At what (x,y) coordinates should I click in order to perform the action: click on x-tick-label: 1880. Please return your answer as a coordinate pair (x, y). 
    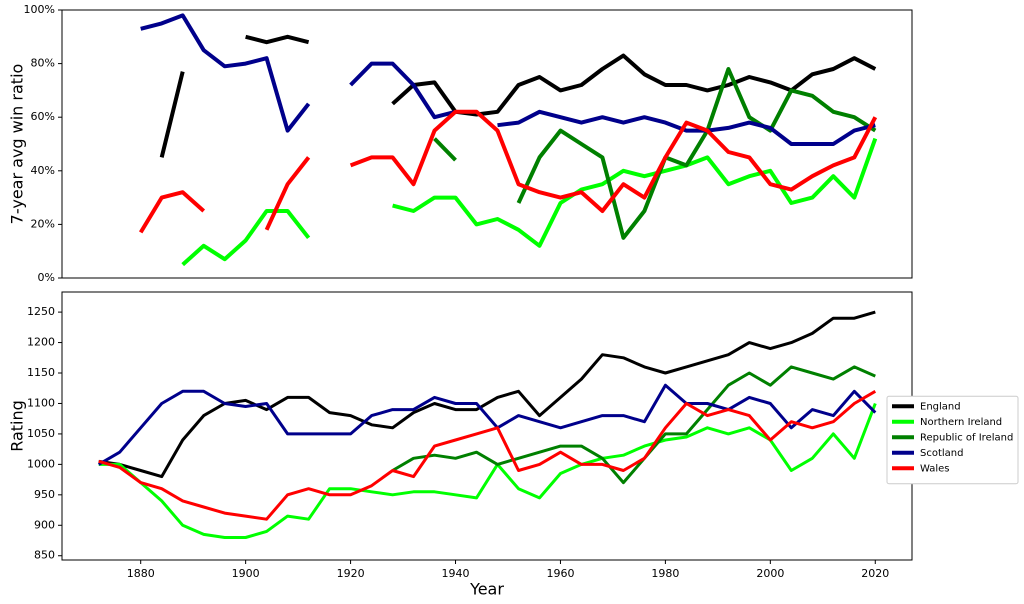
    Looking at the image, I should click on (141, 573).